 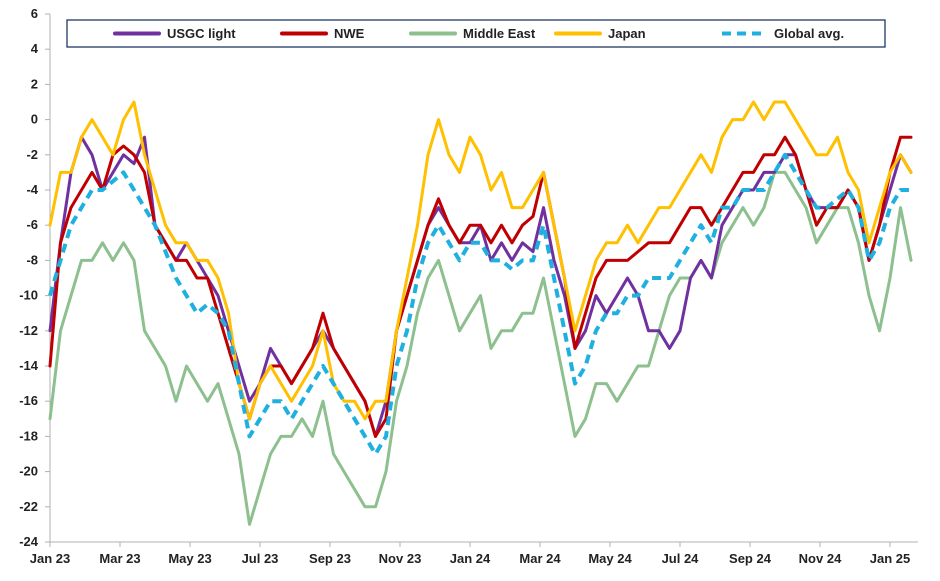 What do you see at coordinates (330, 558) in the screenshot?
I see `x-tick-label: Sep 23` at bounding box center [330, 558].